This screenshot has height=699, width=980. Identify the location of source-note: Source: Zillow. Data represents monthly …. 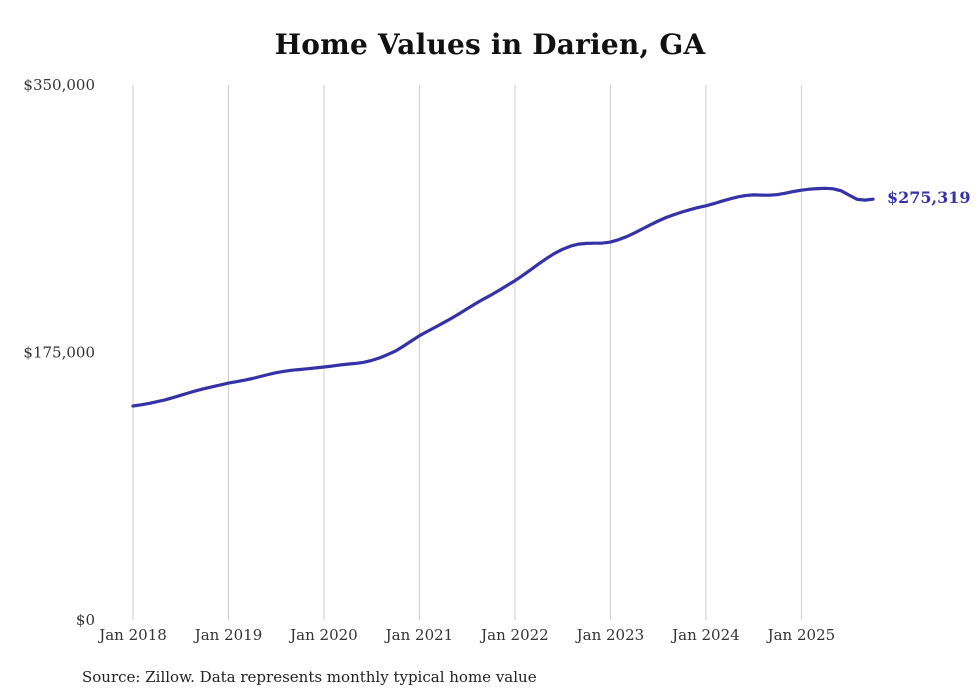
(309, 677).